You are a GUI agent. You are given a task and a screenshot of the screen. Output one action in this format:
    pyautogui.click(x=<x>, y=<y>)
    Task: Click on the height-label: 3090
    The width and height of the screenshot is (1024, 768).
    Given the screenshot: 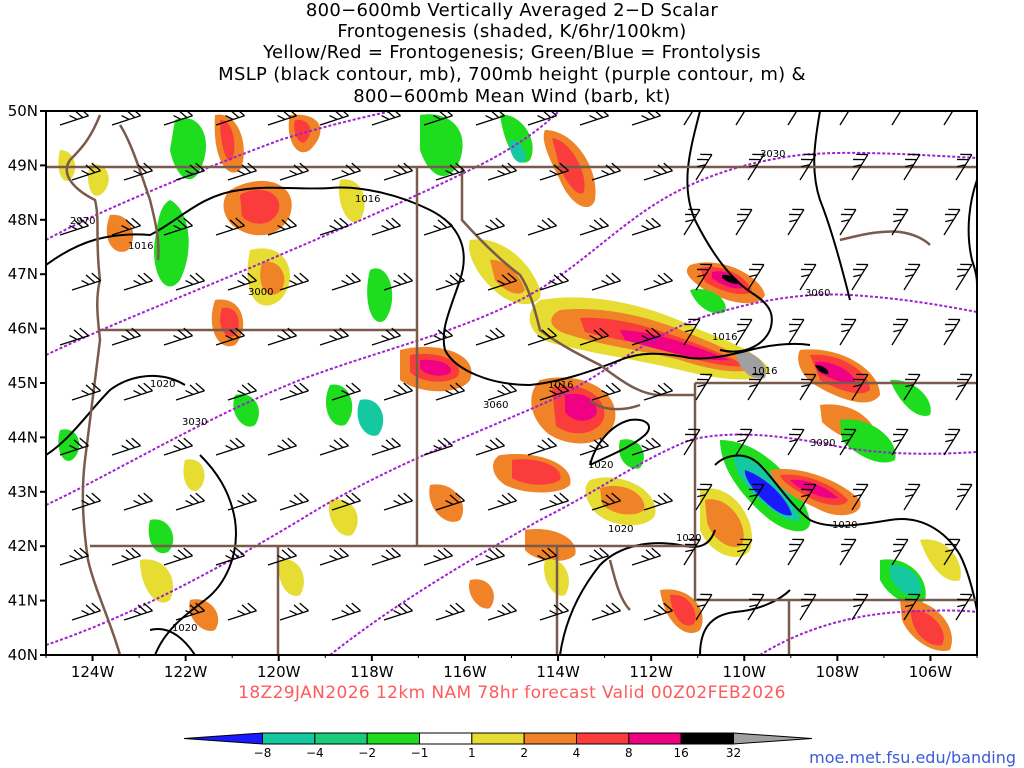 What is the action you would take?
    pyautogui.click(x=822, y=443)
    